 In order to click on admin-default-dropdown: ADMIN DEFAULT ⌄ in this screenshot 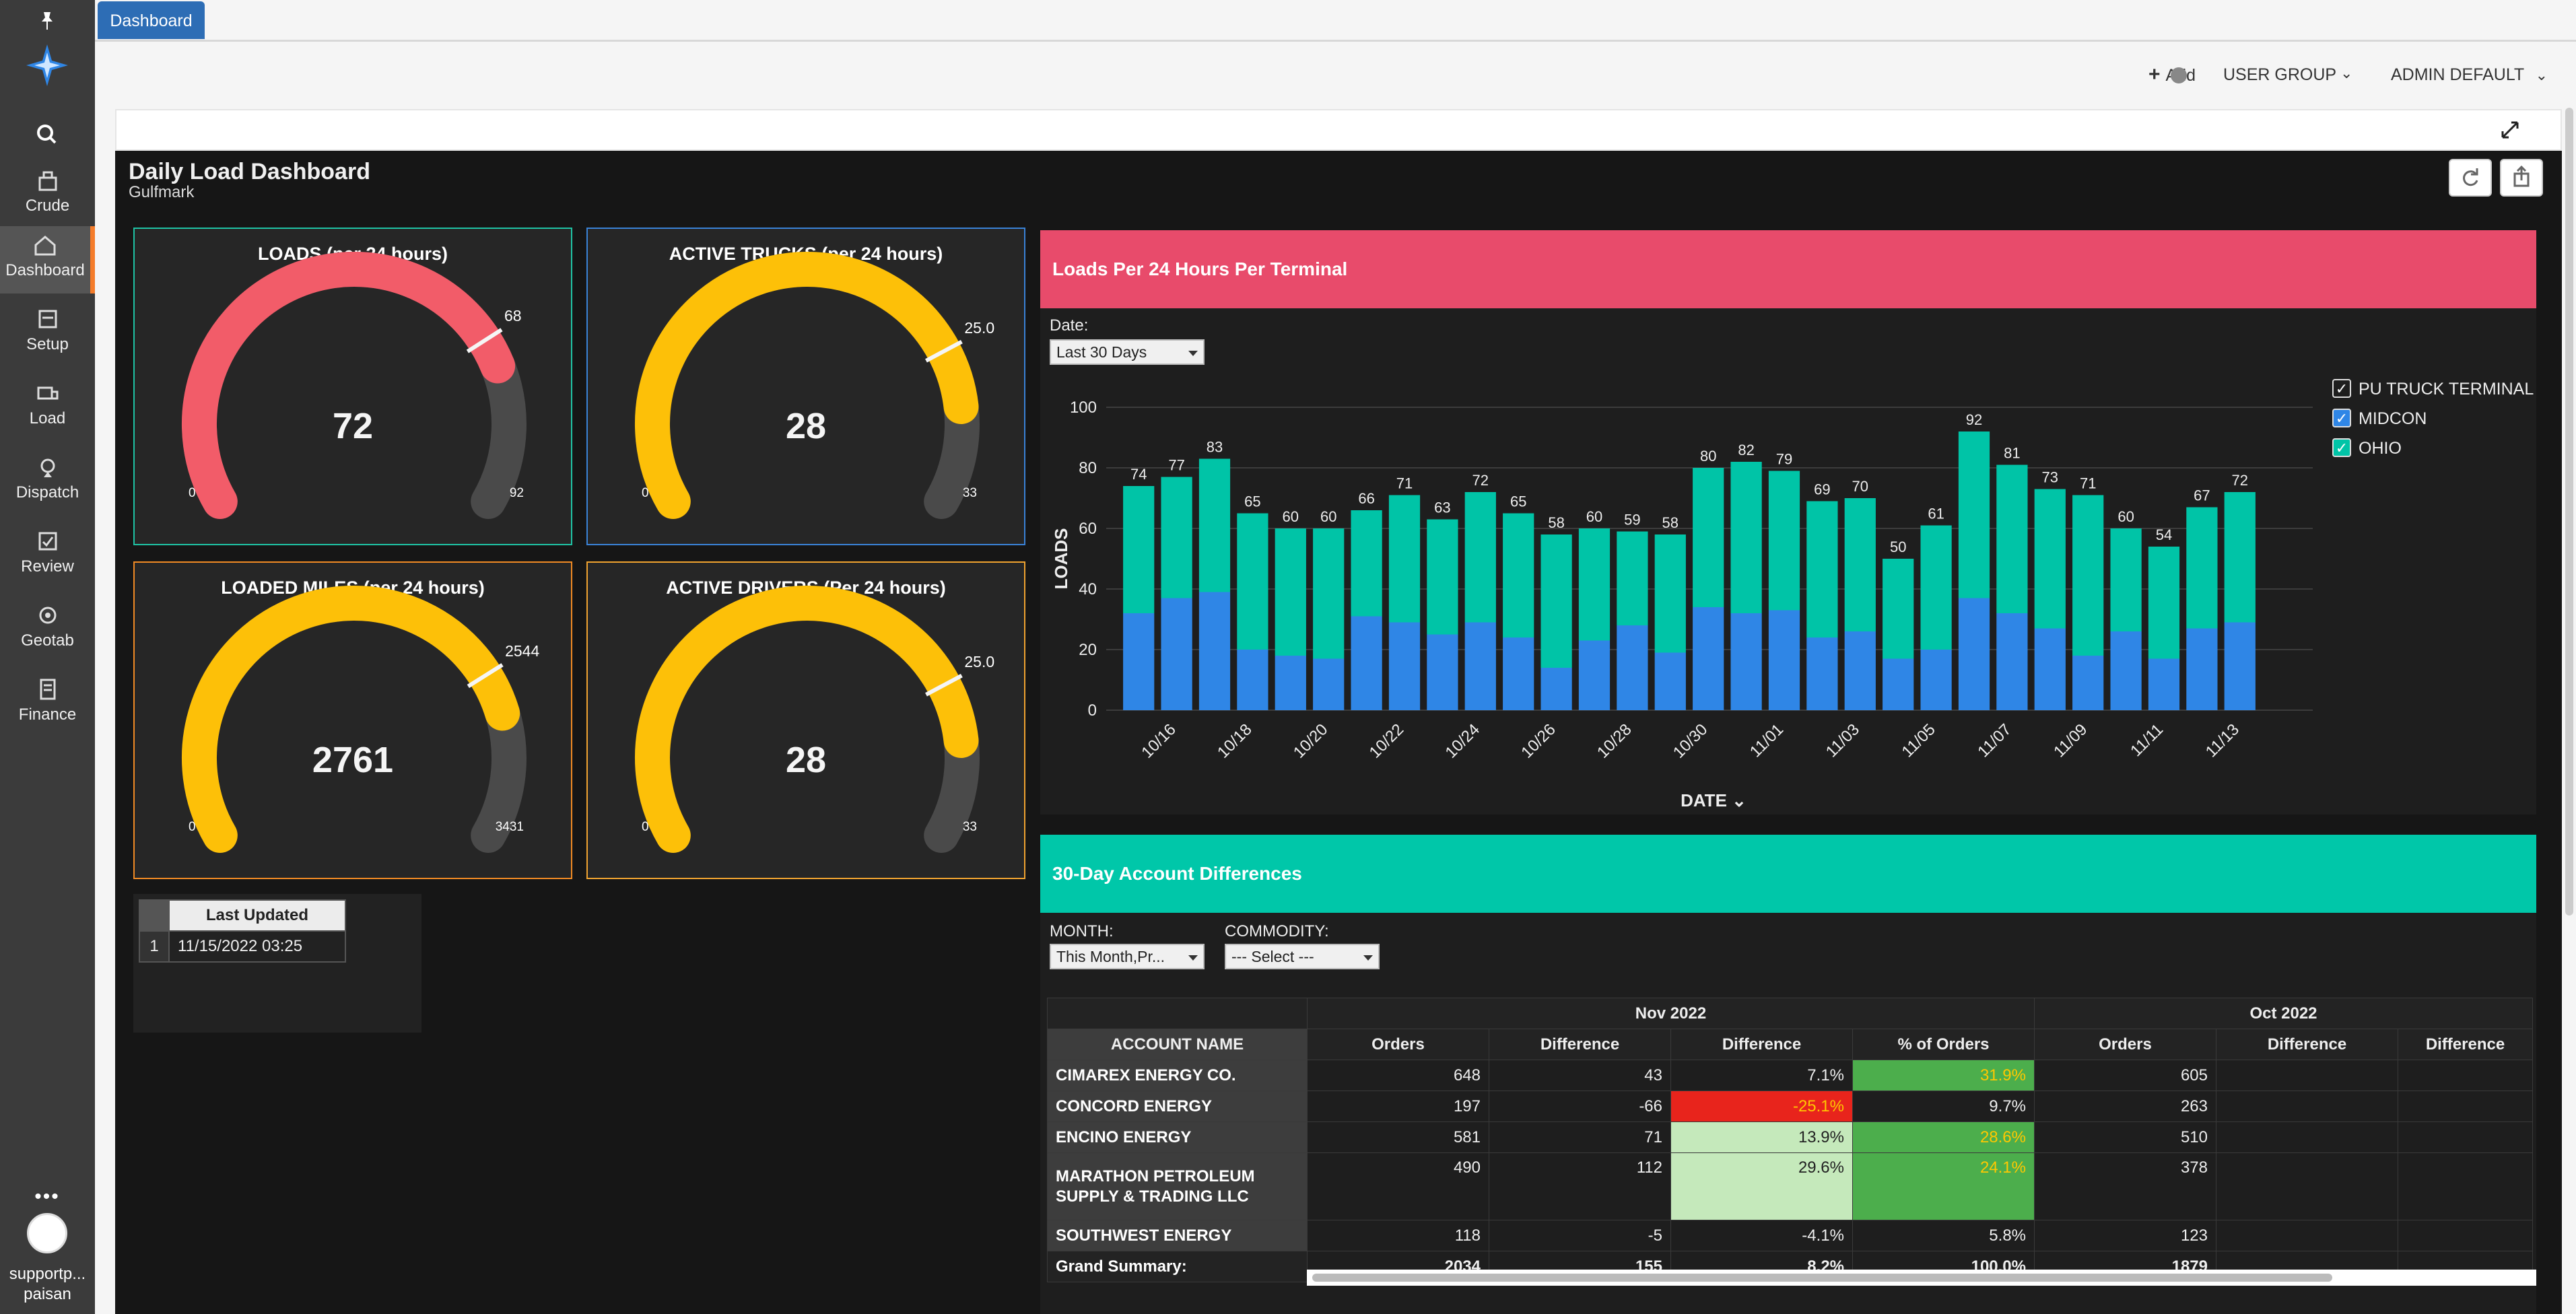, I will do `click(2469, 74)`.